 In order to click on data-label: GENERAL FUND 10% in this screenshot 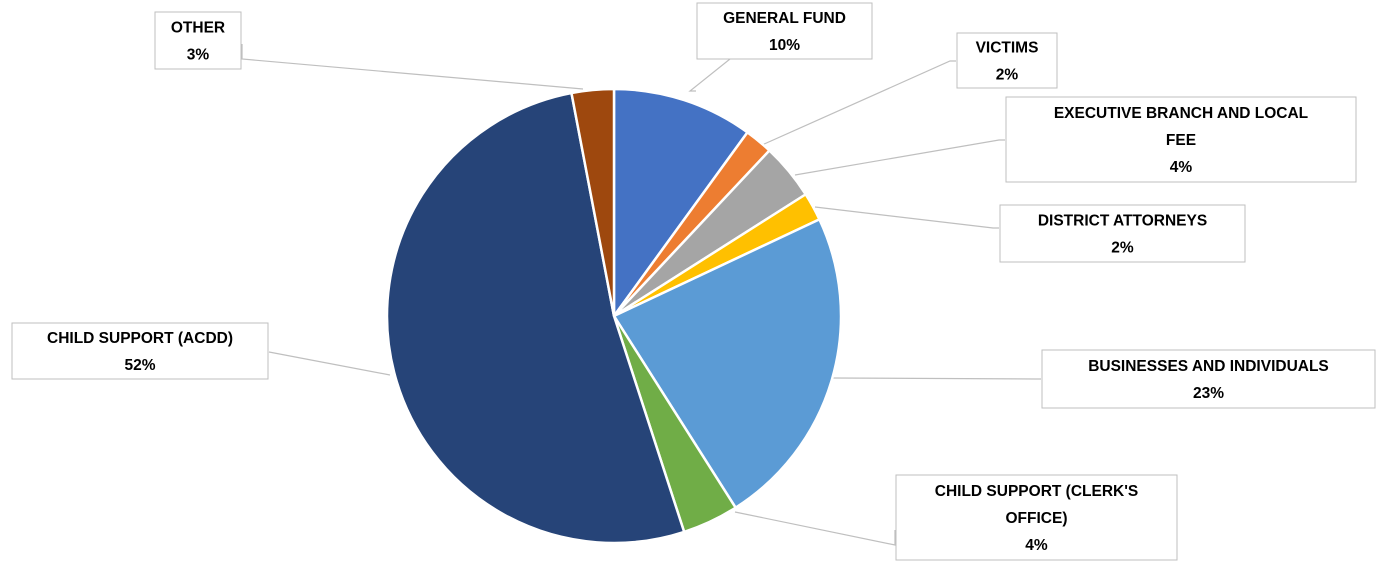, I will do `click(784, 31)`.